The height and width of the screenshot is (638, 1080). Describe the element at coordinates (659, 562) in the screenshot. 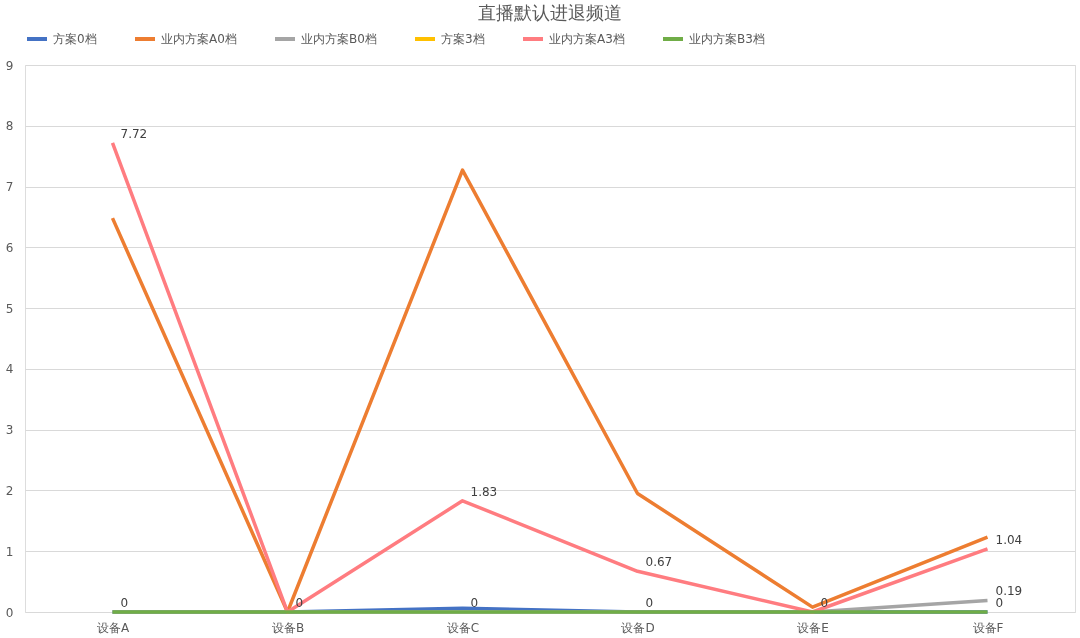

I see `data-label: 0.67` at that location.